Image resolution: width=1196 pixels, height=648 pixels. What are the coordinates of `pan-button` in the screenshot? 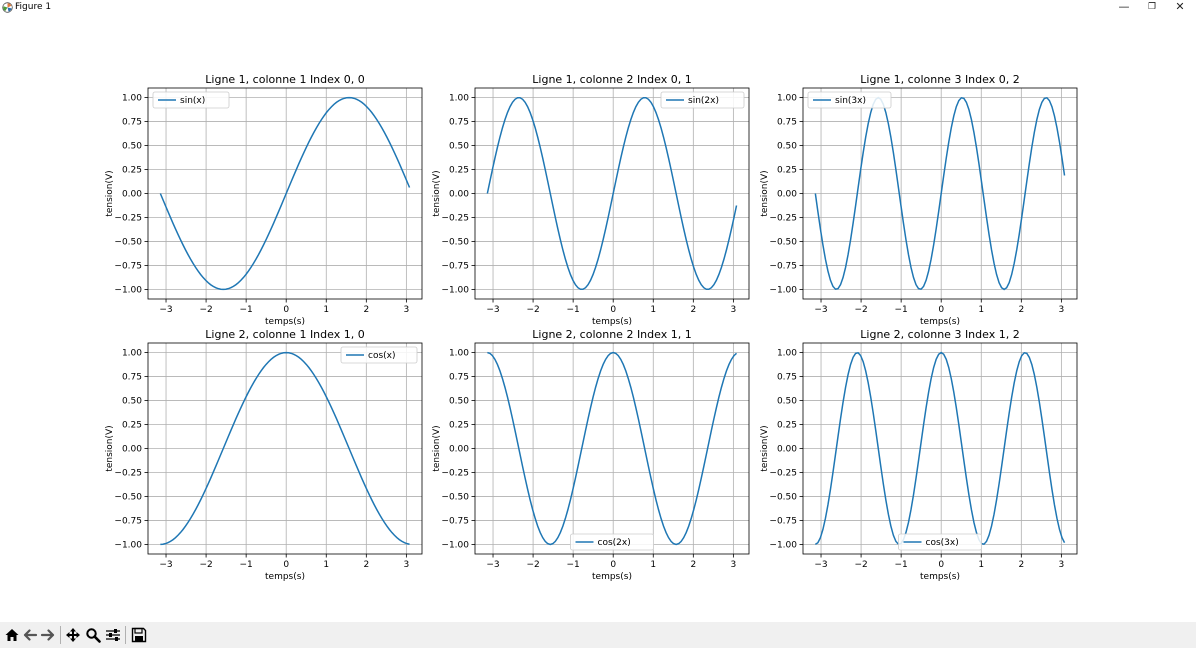 It's located at (73, 635).